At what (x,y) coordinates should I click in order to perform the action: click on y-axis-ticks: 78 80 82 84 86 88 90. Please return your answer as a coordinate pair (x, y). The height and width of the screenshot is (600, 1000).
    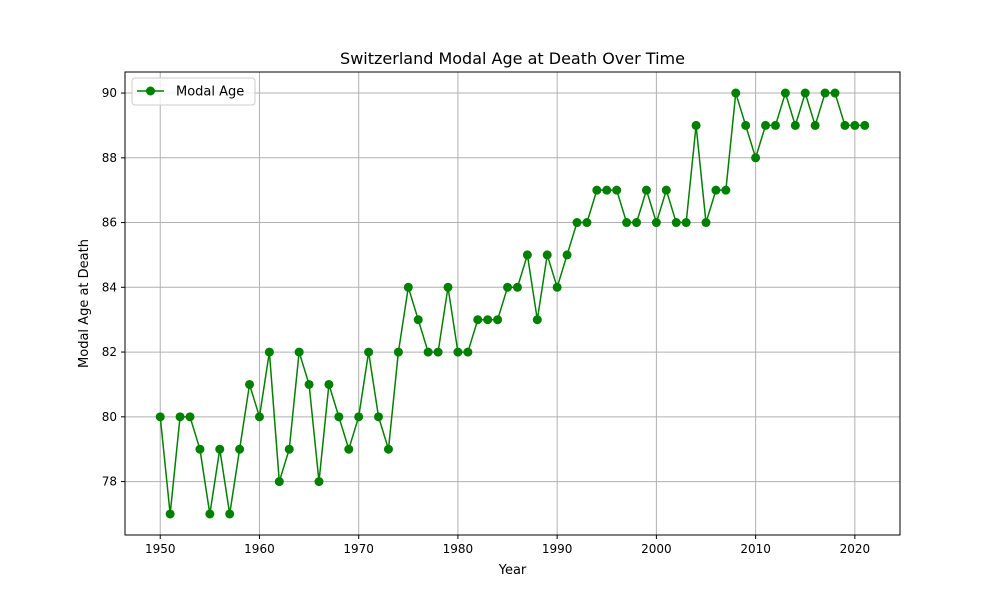
    Looking at the image, I should click on (113, 287).